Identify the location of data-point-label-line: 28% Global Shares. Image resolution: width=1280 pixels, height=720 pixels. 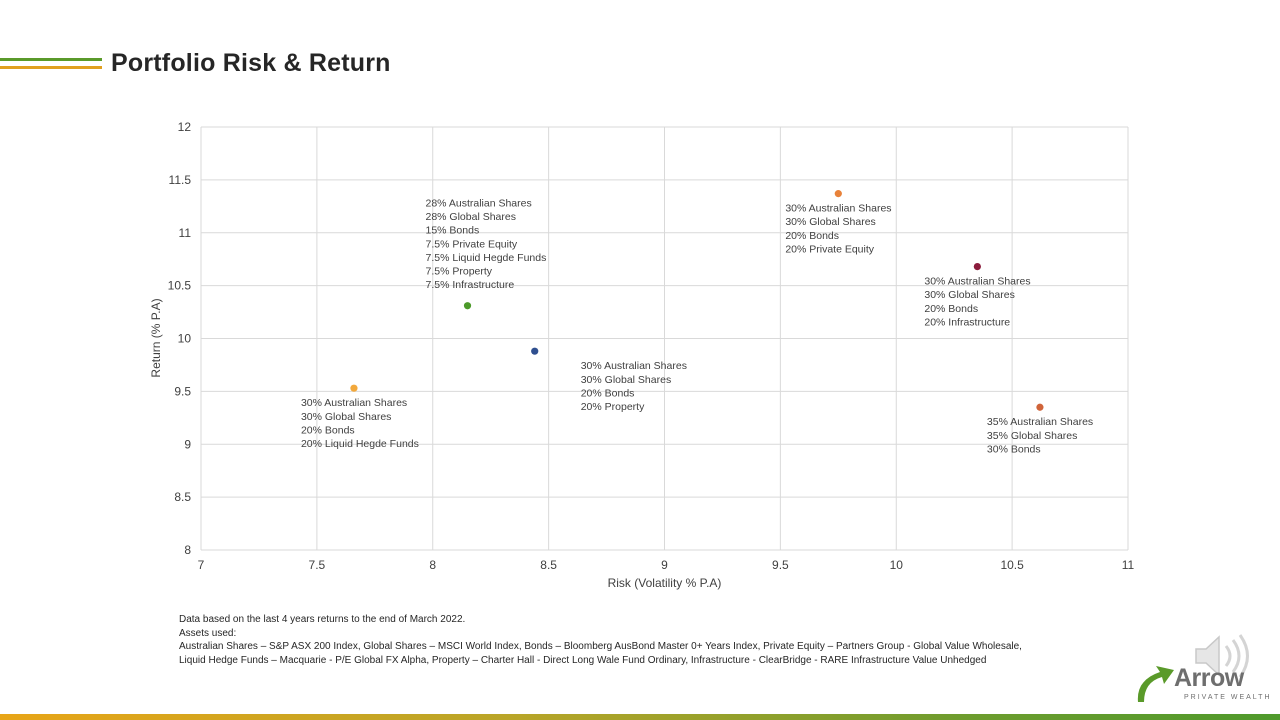
(471, 217).